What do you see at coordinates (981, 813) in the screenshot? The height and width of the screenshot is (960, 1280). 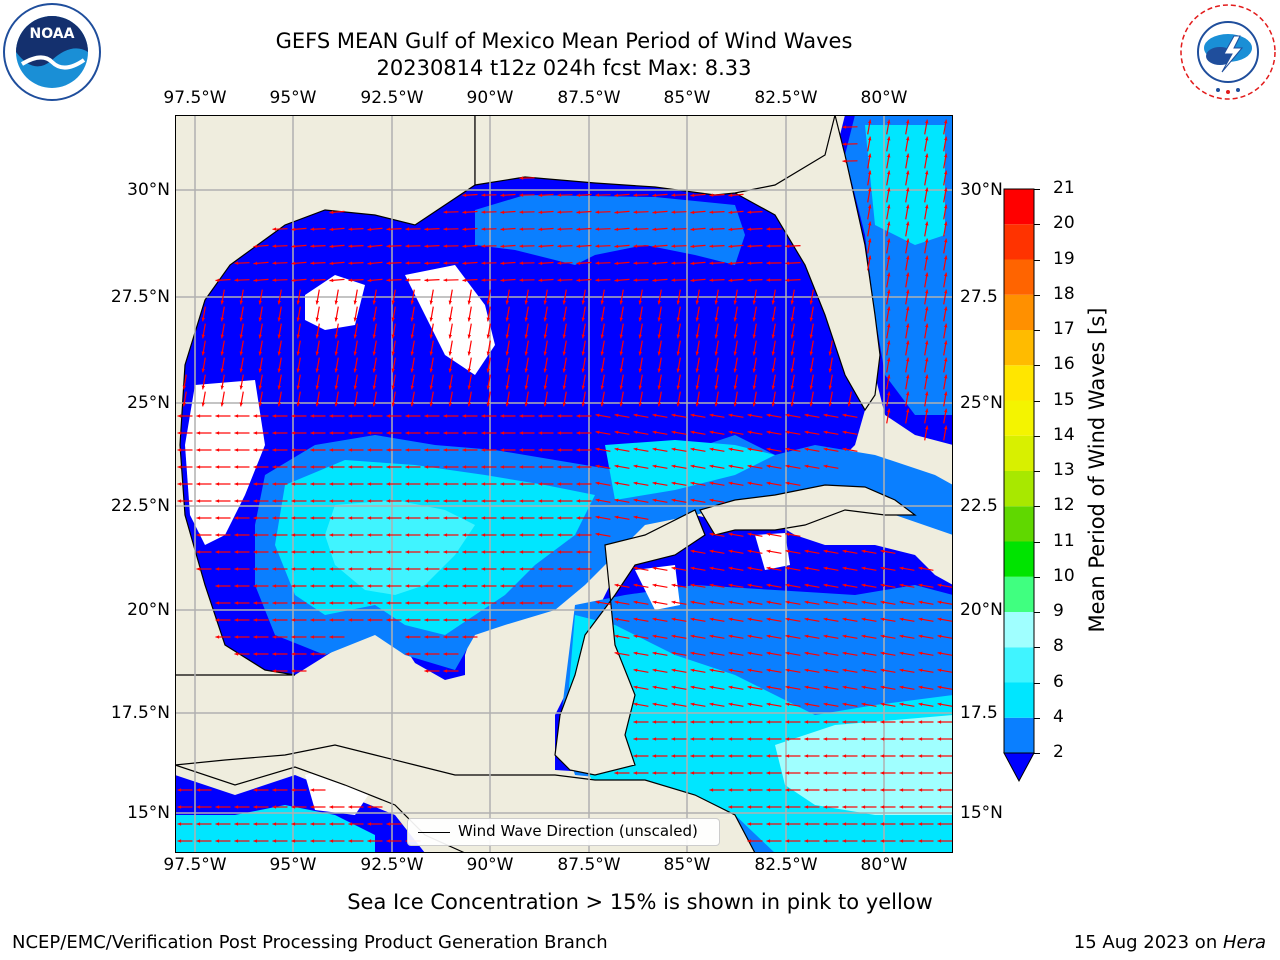 I see `lat-label-right: 15°N` at bounding box center [981, 813].